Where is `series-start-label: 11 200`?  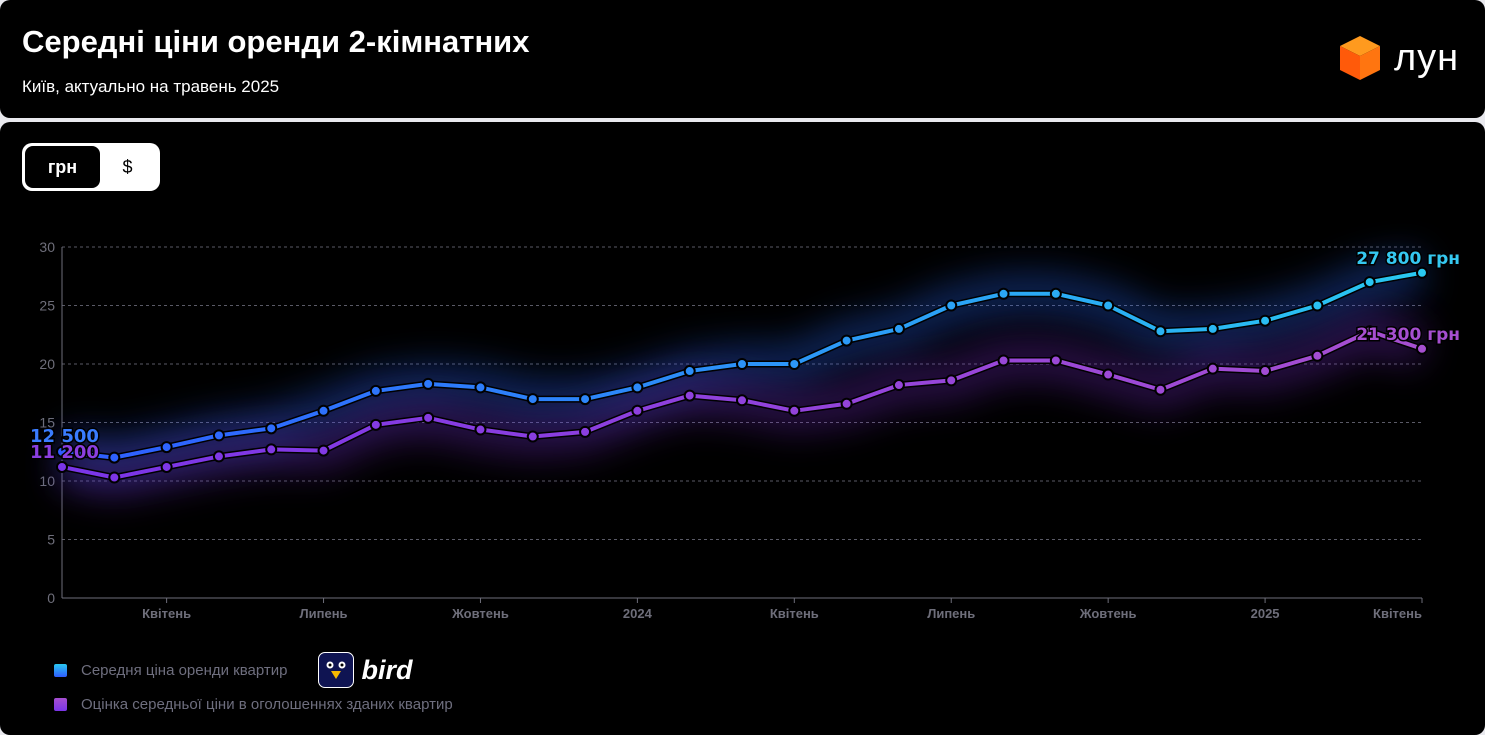 series-start-label: 11 200 is located at coordinates (64, 452).